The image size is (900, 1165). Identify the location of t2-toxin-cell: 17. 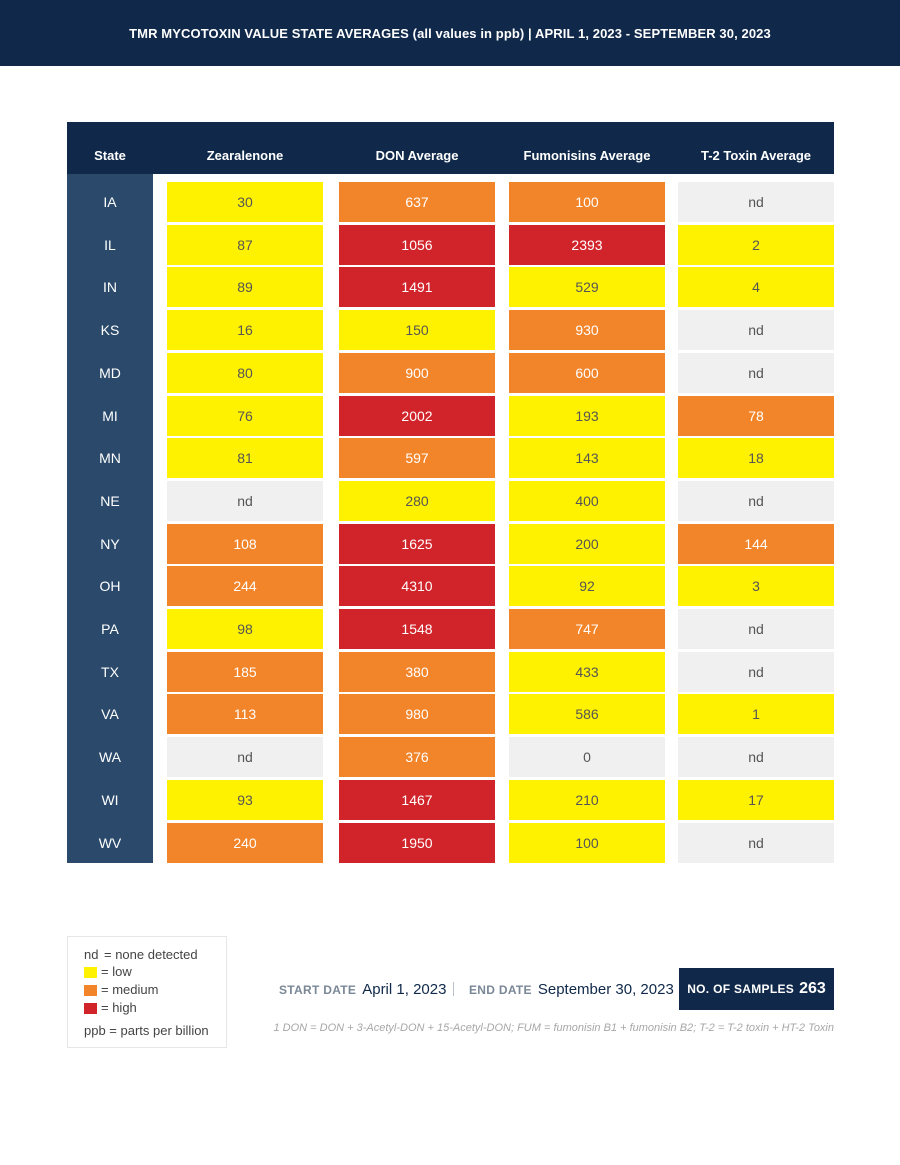
(756, 799).